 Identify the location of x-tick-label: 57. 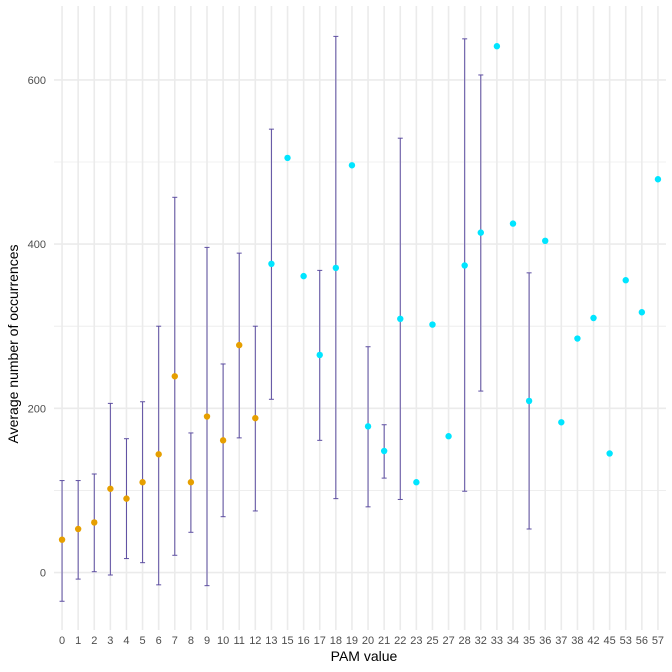
(658, 641).